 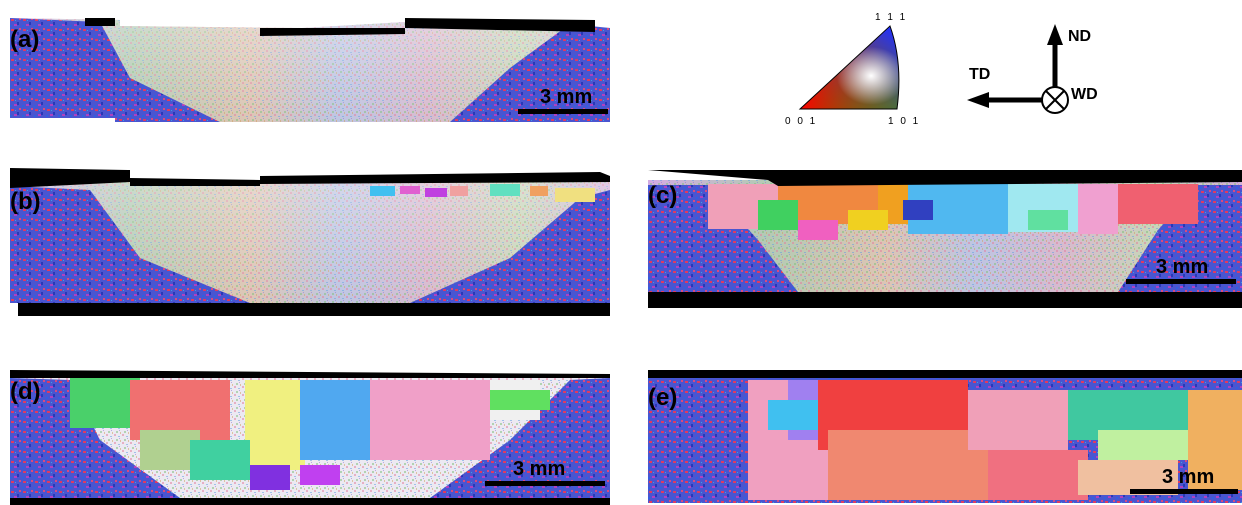 I want to click on panel-label-b: (b), so click(x=25, y=201).